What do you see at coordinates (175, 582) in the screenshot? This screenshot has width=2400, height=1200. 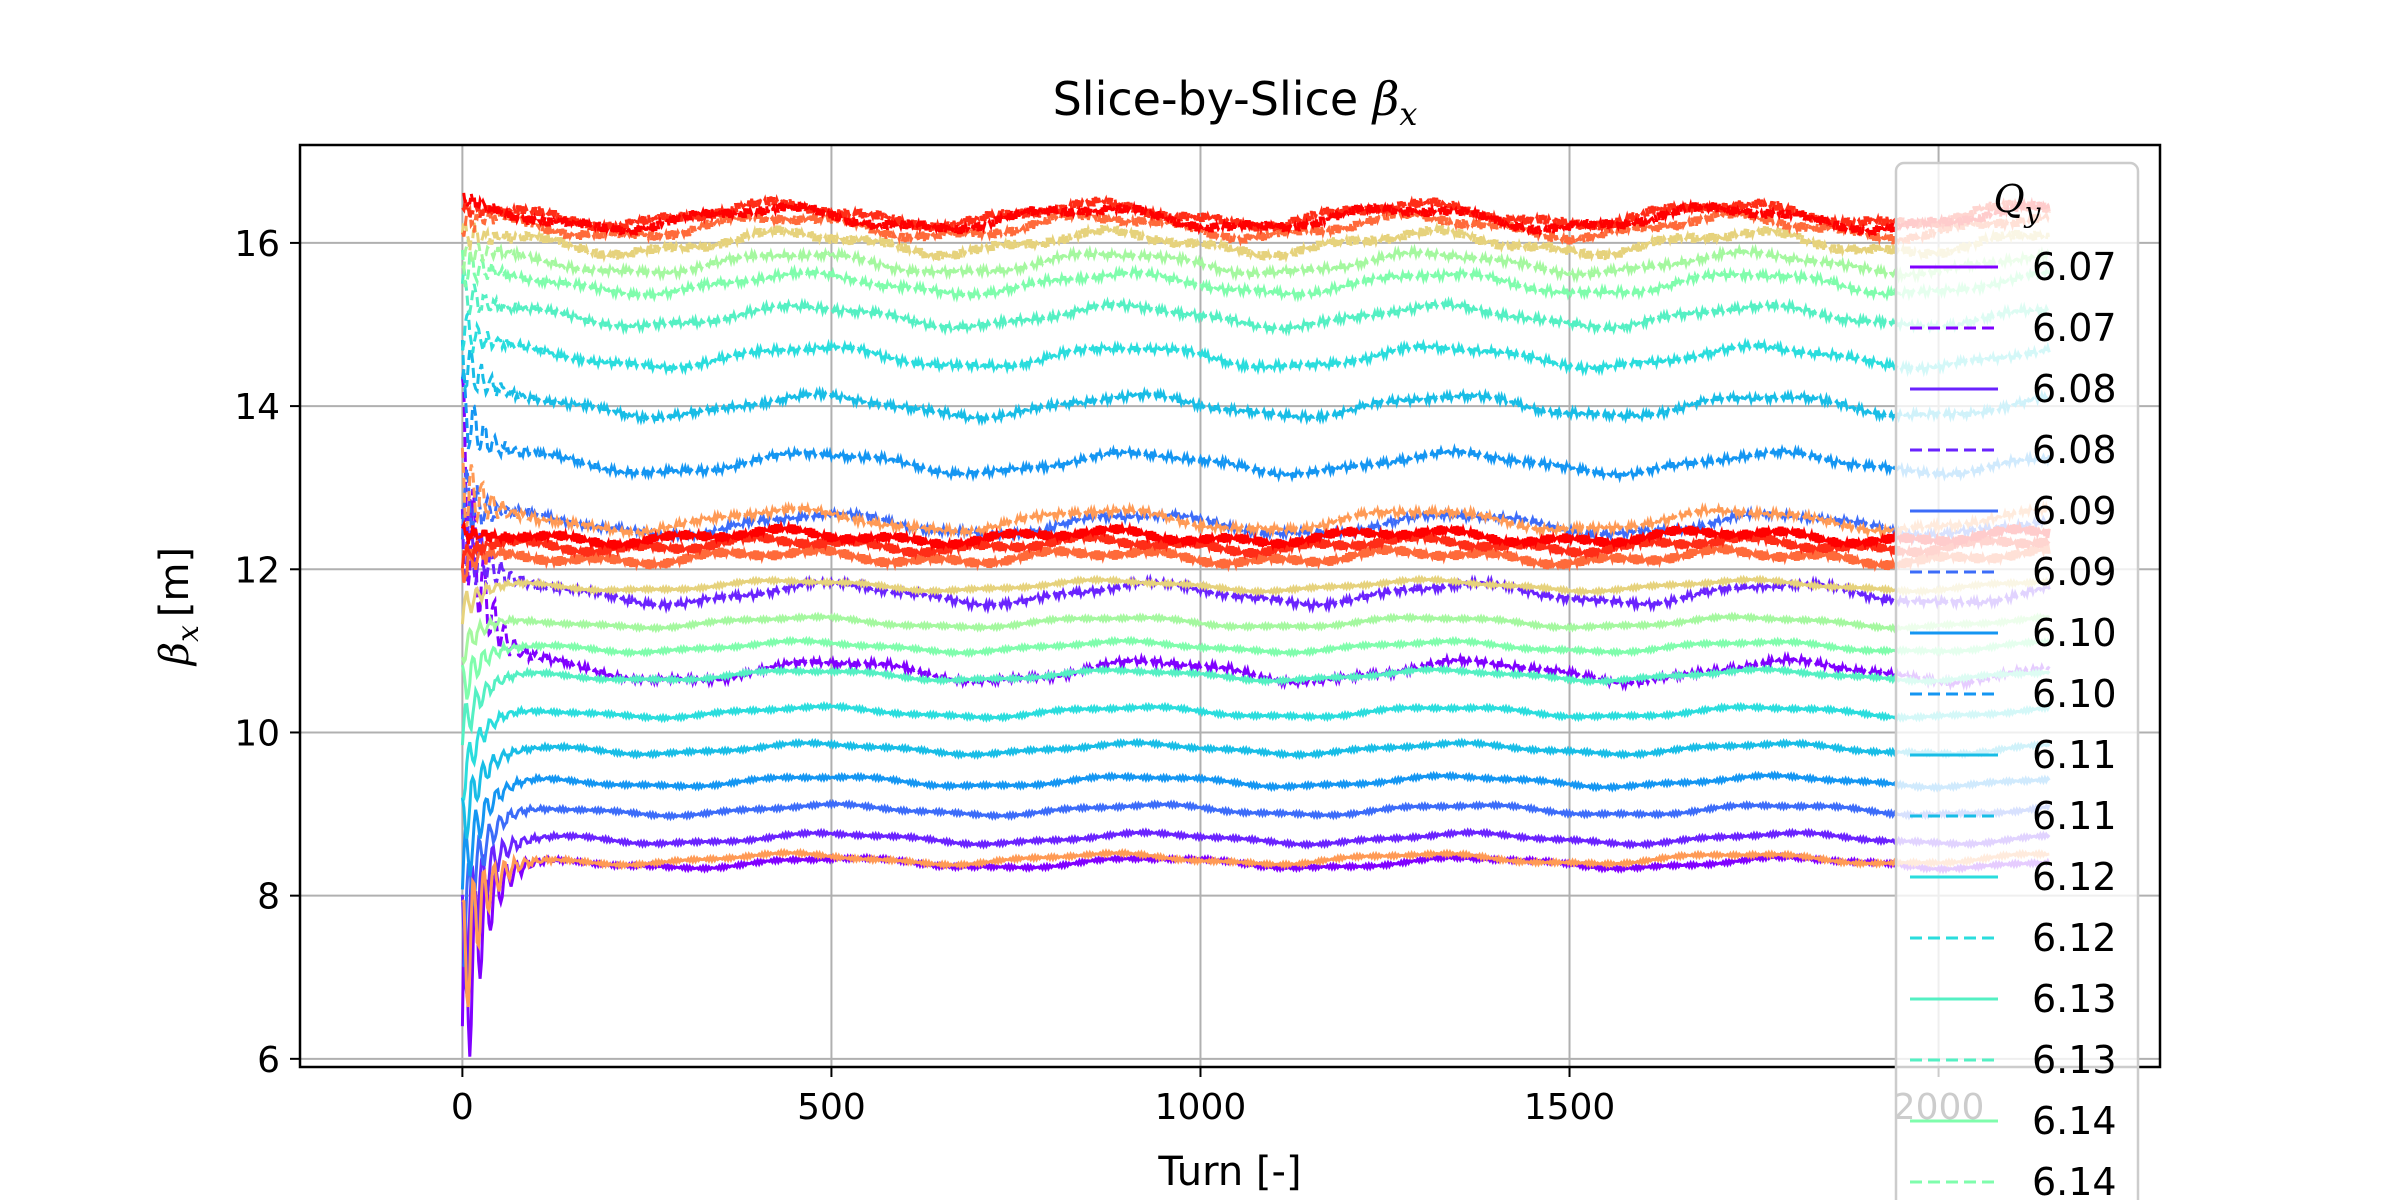 I see `y-axis-title-unit: [m]` at bounding box center [175, 582].